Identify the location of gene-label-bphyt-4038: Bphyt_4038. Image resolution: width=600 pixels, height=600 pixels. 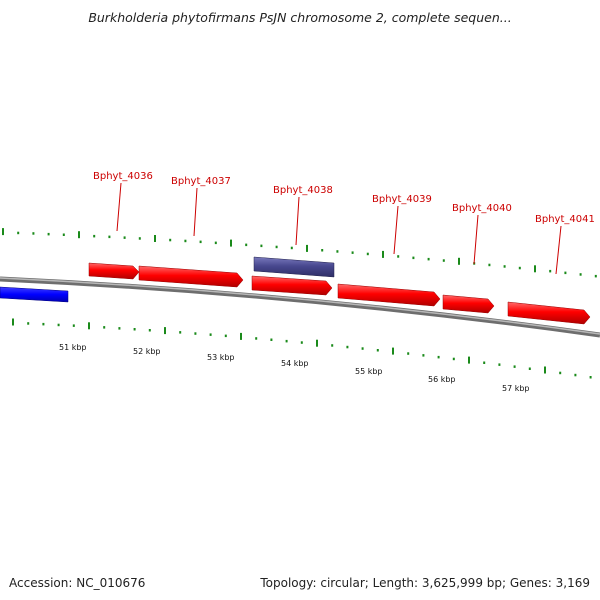
(303, 190).